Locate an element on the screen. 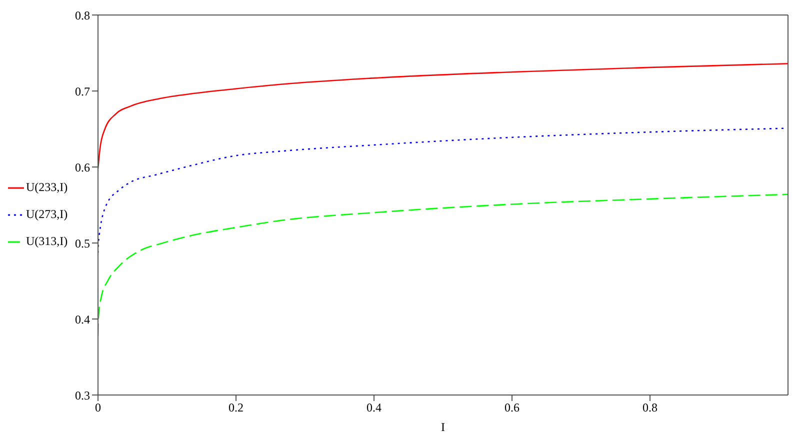  legend-label: U(233,I) is located at coordinates (47, 187).